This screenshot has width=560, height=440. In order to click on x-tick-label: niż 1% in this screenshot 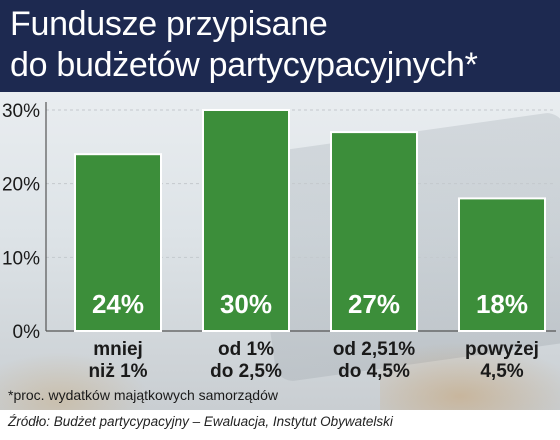, I will do `click(117, 371)`.